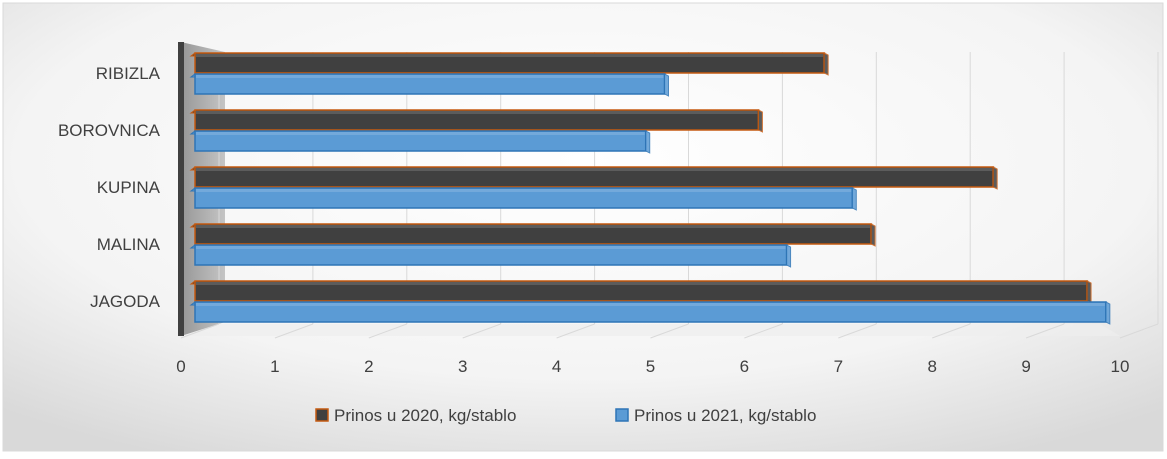 The height and width of the screenshot is (459, 1167). What do you see at coordinates (180, 366) in the screenshot?
I see `x-tick-label: 0` at bounding box center [180, 366].